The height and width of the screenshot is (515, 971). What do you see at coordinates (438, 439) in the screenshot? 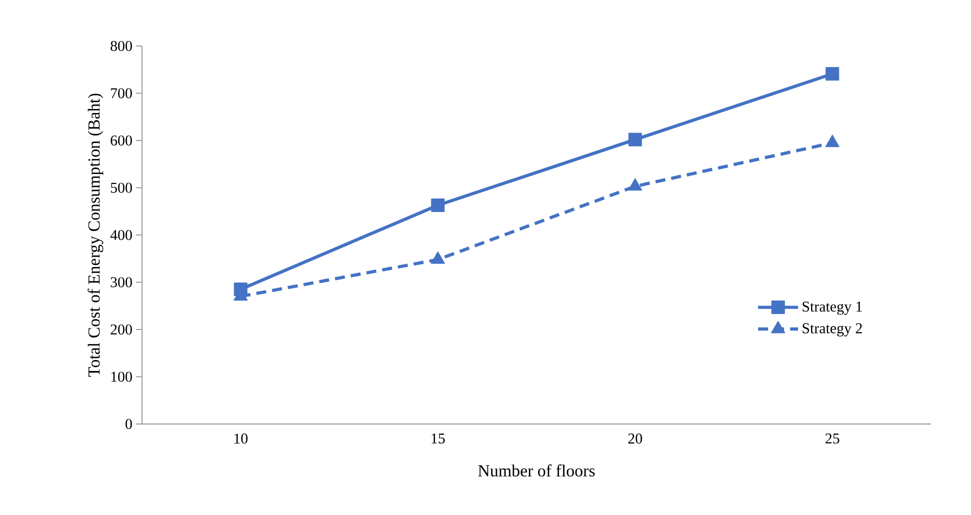
I see `x-tick-label: 15` at bounding box center [438, 439].